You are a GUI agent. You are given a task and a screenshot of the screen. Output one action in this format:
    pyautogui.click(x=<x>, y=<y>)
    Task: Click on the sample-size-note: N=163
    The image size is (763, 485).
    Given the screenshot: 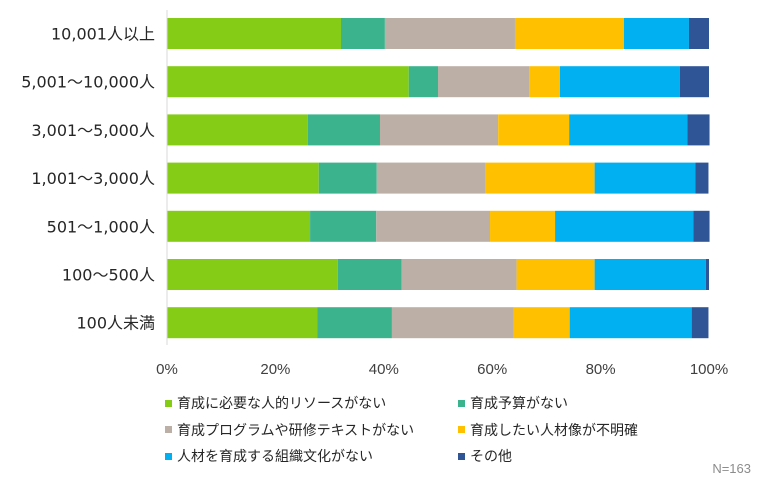 What is the action you would take?
    pyautogui.click(x=731, y=468)
    